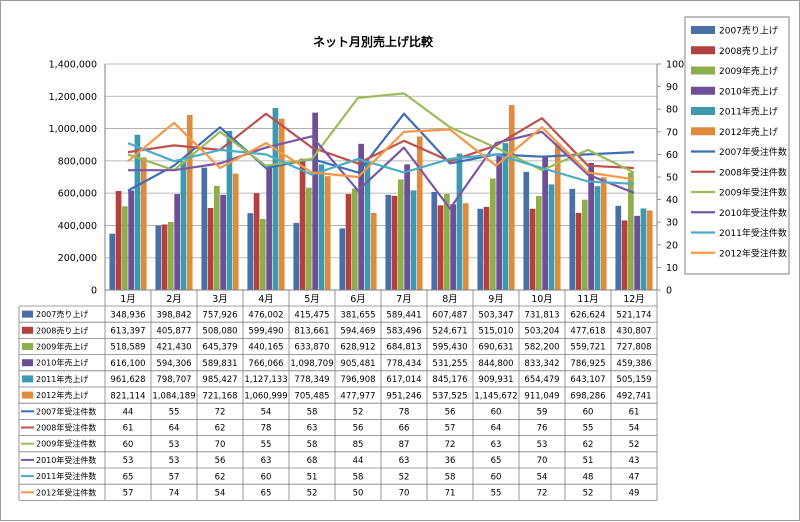 The height and width of the screenshot is (522, 800). I want to click on table-cell: 74, so click(174, 494).